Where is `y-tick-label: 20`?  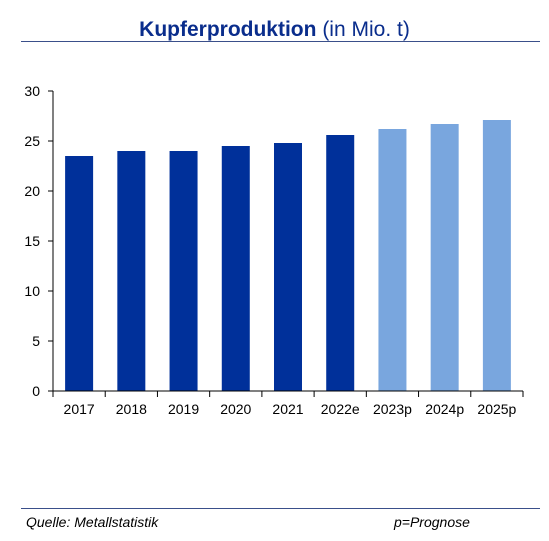 y-tick-label: 20 is located at coordinates (32, 191).